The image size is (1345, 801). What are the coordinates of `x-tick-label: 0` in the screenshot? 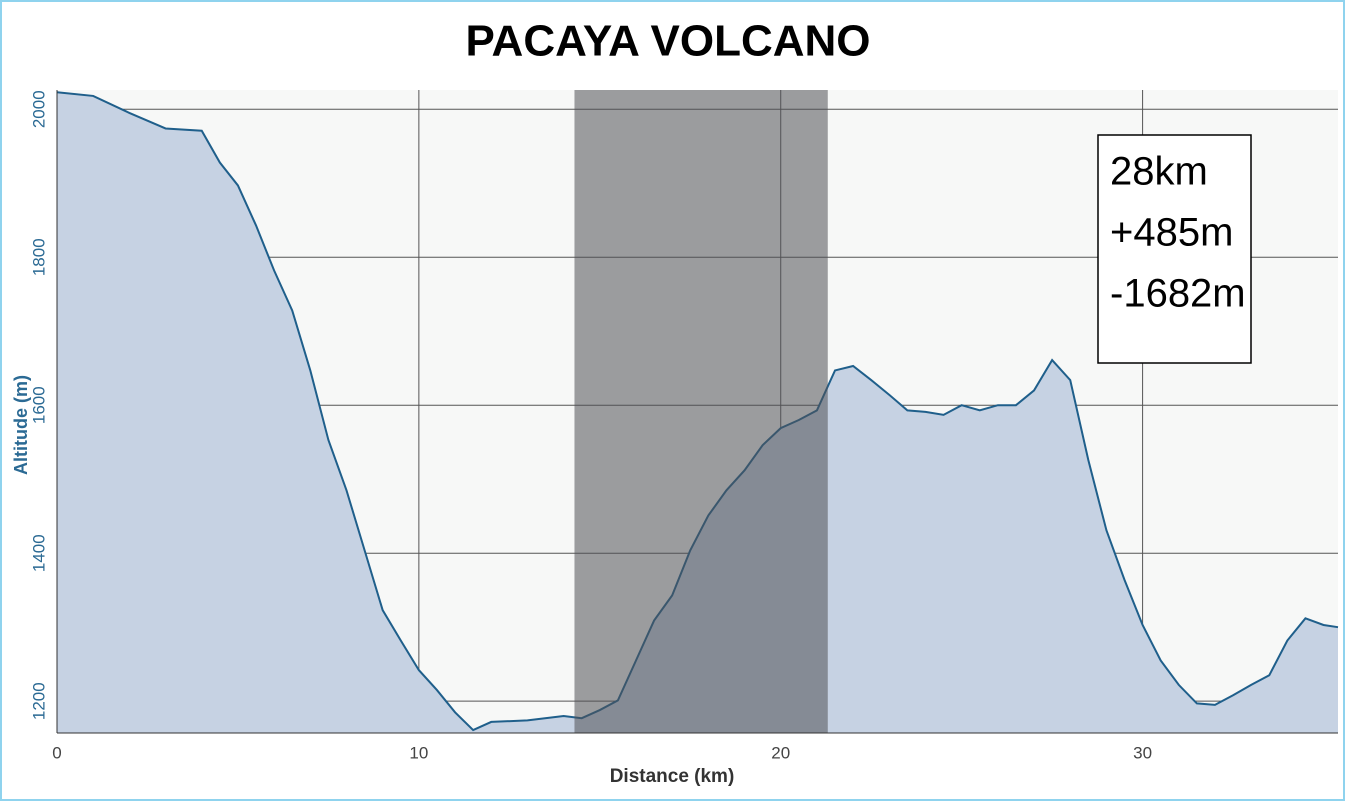 It's located at (56, 752).